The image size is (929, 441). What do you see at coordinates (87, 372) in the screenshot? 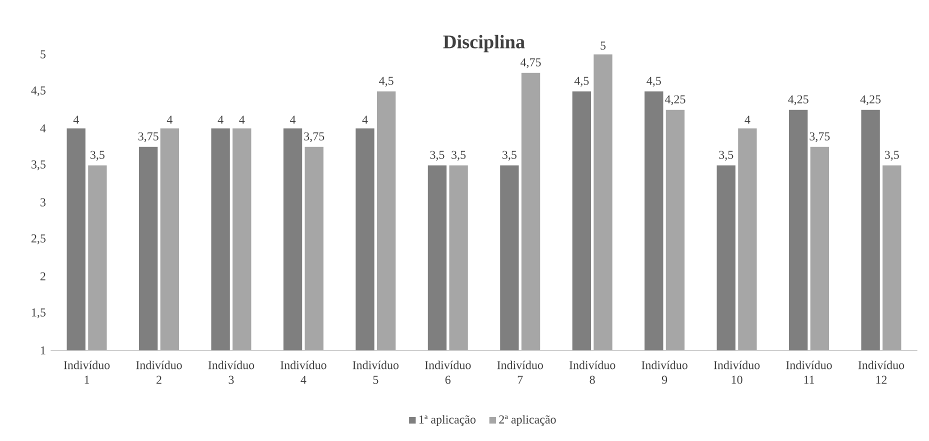
I see `x-tick-label: Indivíduo 1` at bounding box center [87, 372].